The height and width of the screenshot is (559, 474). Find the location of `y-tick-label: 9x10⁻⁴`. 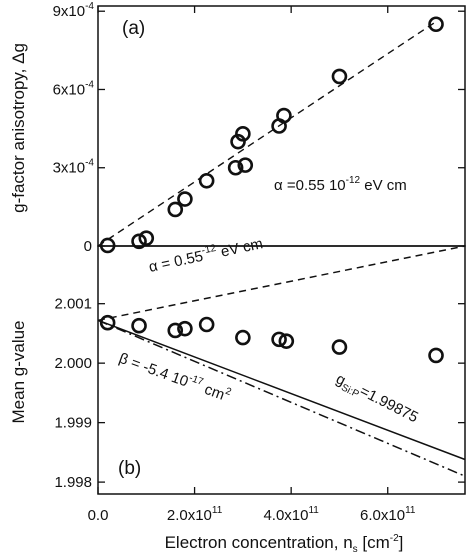

y-tick-label: 9x10⁻⁴ is located at coordinates (74, 10).